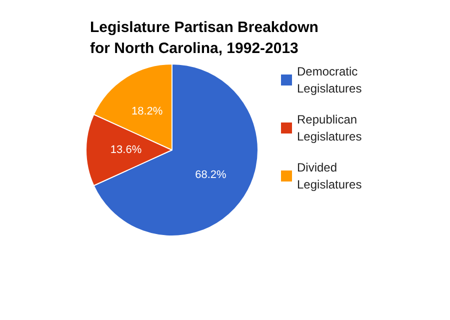 This screenshot has height=320, width=450. What do you see at coordinates (147, 111) in the screenshot?
I see `data-label: 18.2%` at bounding box center [147, 111].